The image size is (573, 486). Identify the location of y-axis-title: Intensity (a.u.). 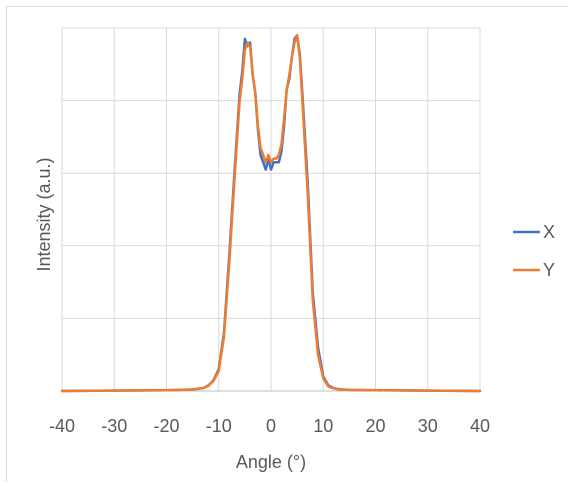
(44, 214).